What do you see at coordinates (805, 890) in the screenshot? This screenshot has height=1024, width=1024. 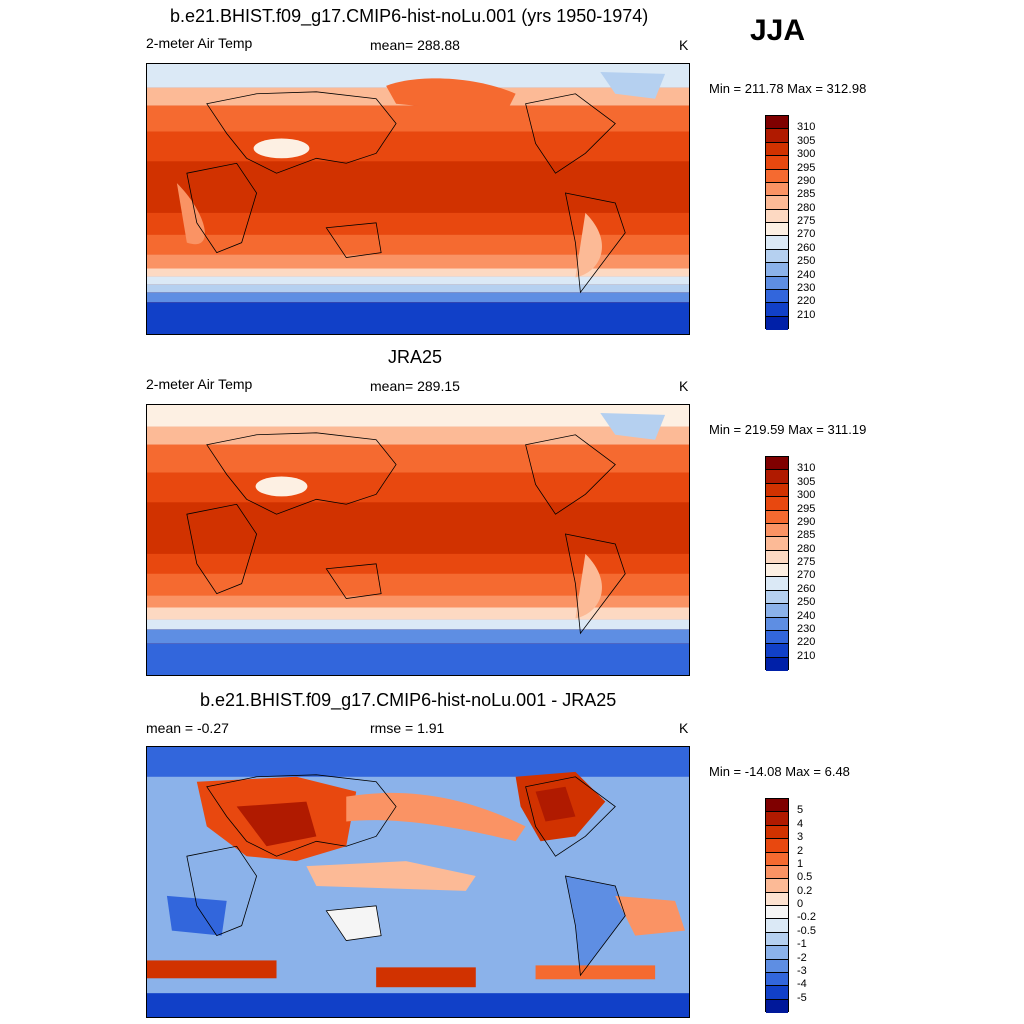 I see `colorbar-tick-label: 0.2` at bounding box center [805, 890].